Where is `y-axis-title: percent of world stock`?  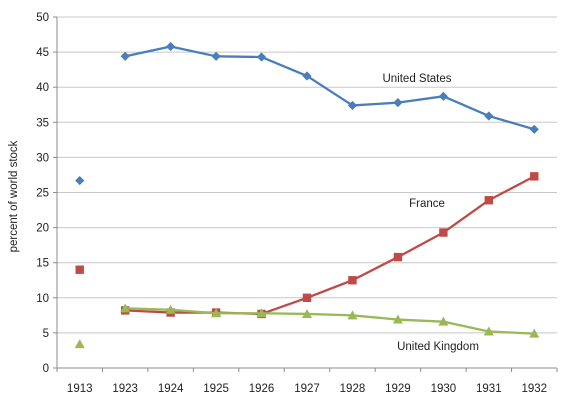
y-axis-title: percent of world stock is located at coordinates (14, 196).